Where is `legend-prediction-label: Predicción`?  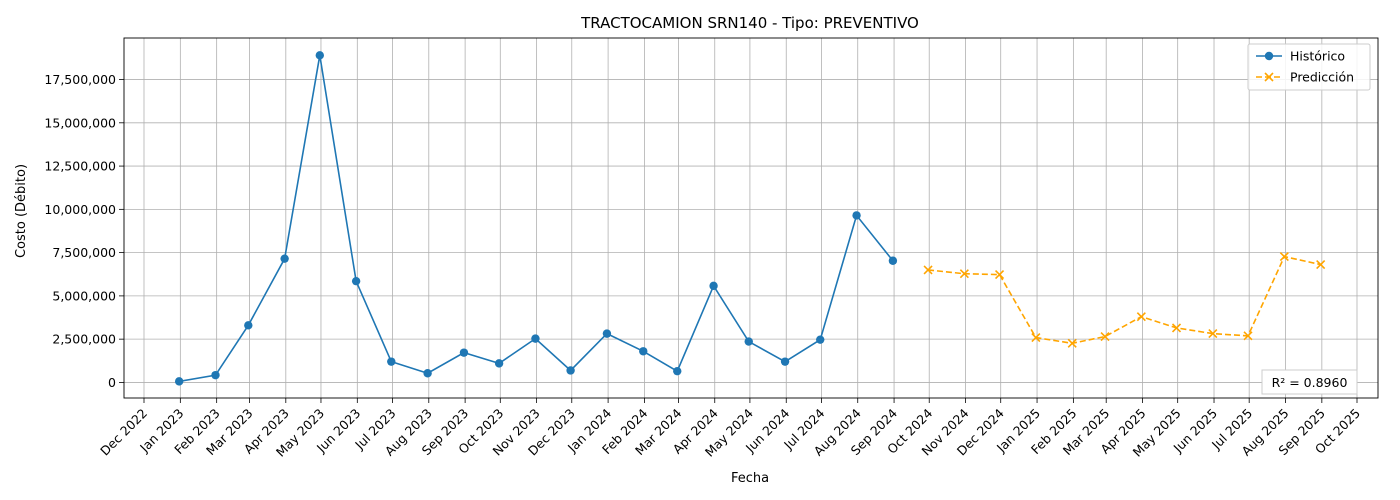 legend-prediction-label: Predicción is located at coordinates (1322, 77).